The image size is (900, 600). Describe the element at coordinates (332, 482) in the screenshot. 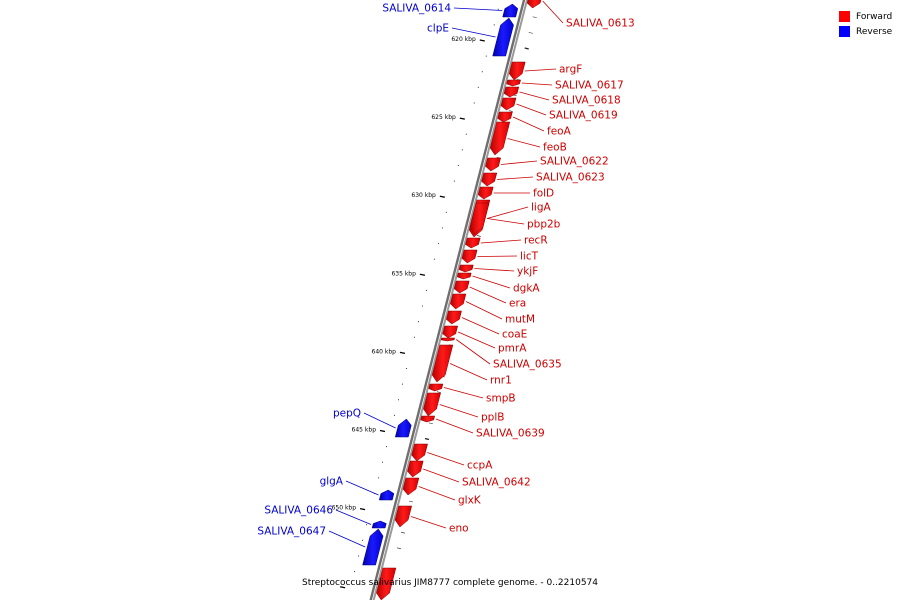

I see `gene-label-glgA: glgA` at that location.